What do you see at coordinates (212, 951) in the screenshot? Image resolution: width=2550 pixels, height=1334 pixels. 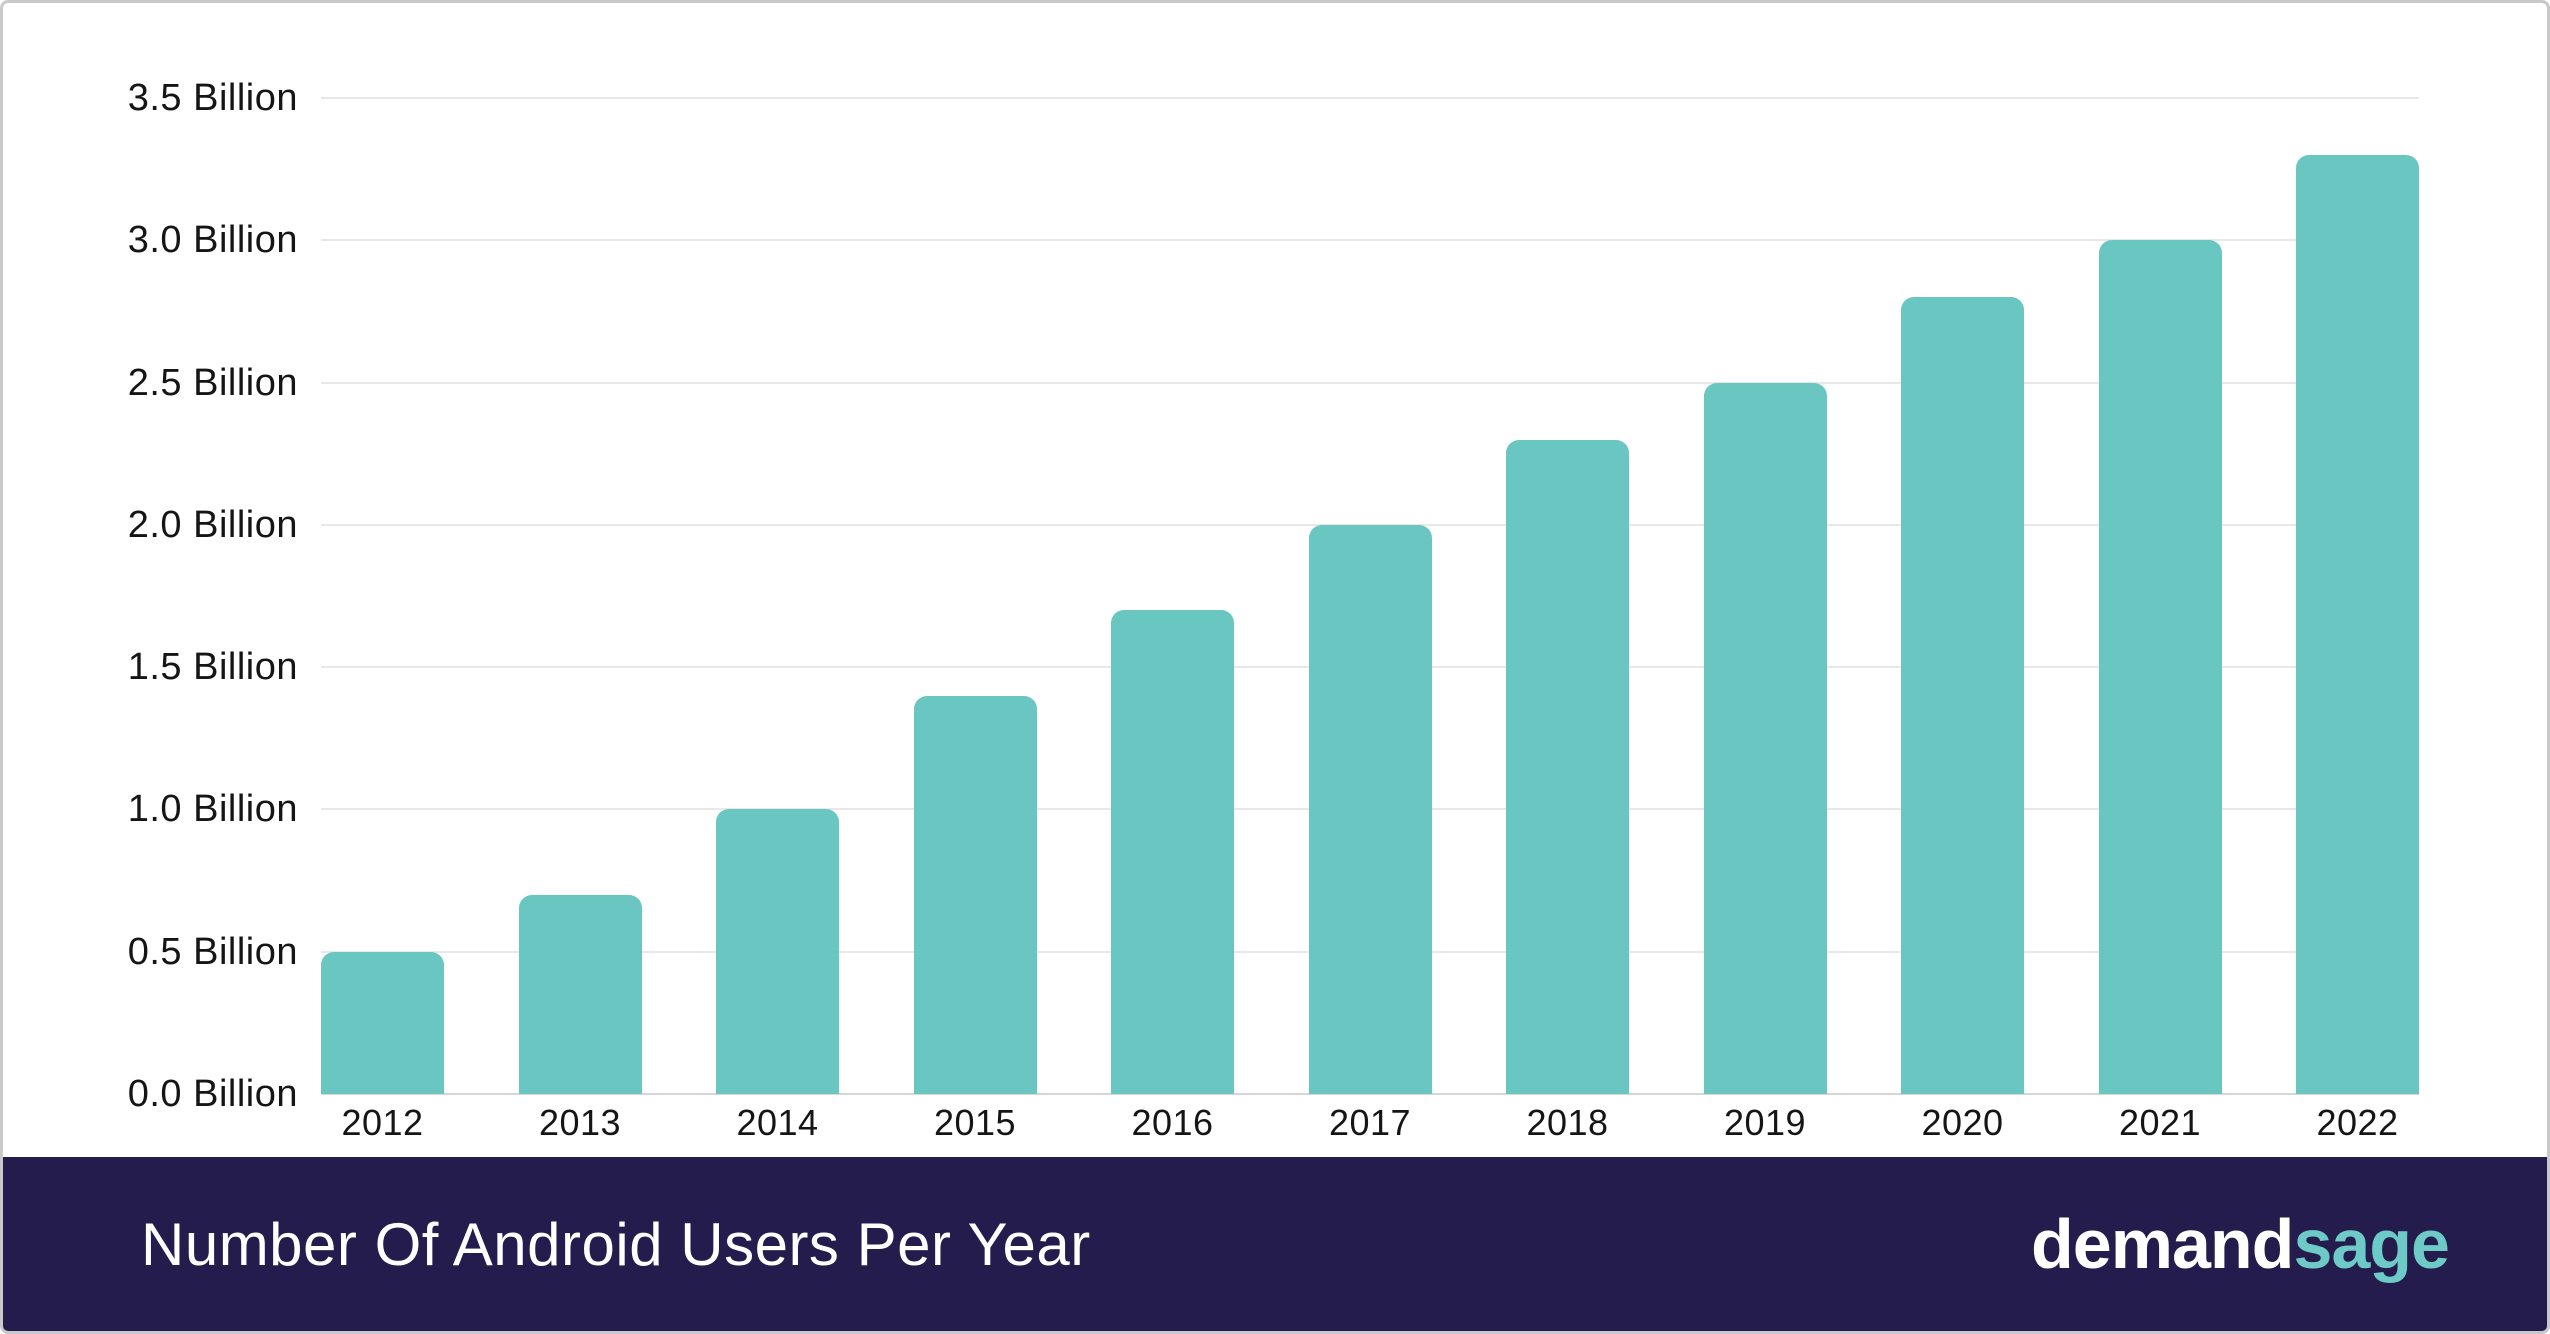 I see `y-tick-label-0.5: 0.5 Billion` at bounding box center [212, 951].